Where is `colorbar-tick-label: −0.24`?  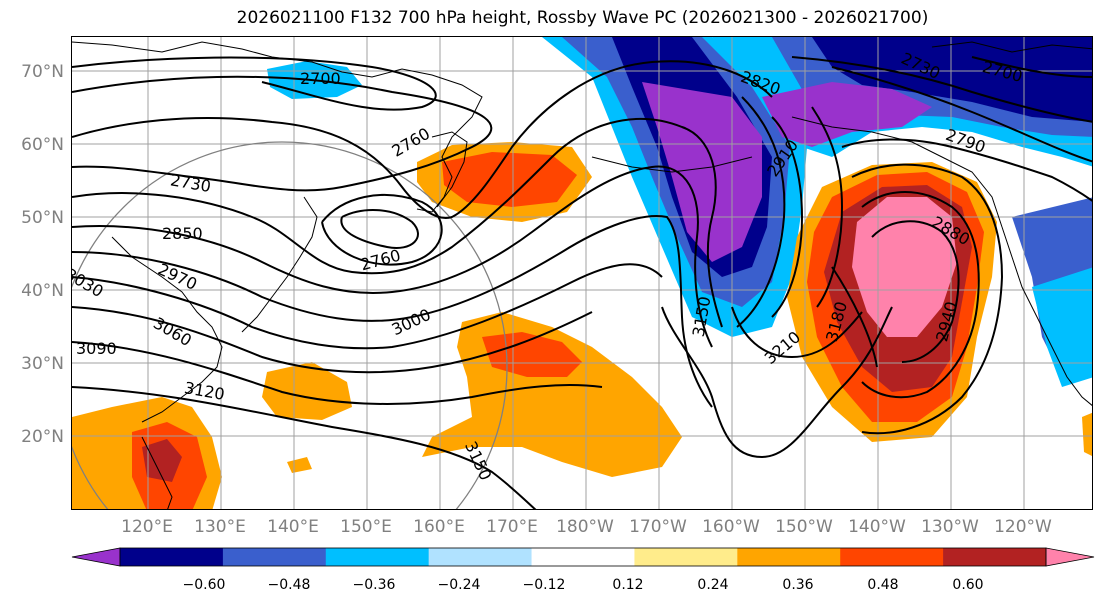
colorbar-tick-label: −0.24 is located at coordinates (459, 585).